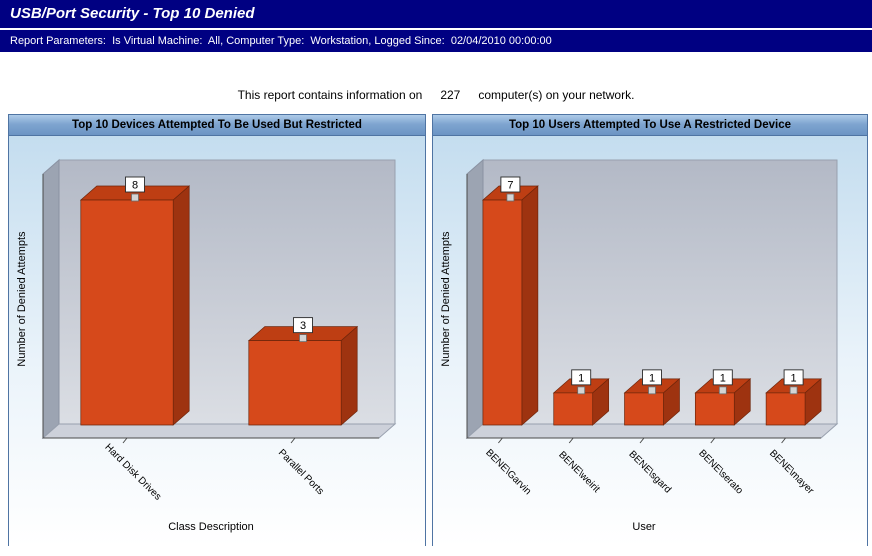 The image size is (872, 556). Describe the element at coordinates (644, 527) in the screenshot. I see `x-axis-title: User` at that location.